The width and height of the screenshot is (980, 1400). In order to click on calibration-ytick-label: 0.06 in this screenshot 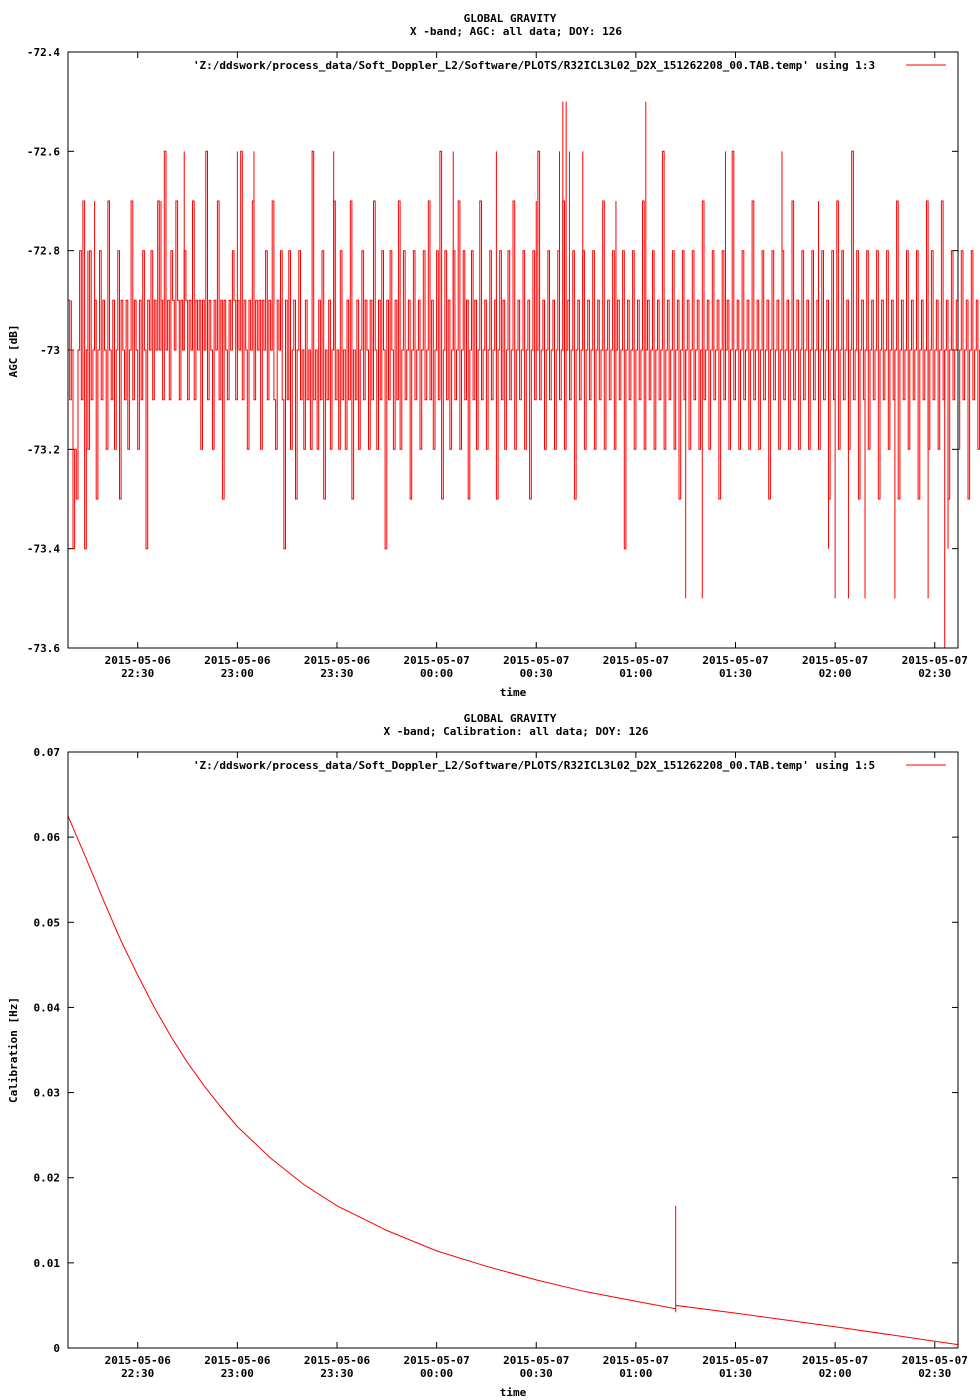, I will do `click(47, 837)`.